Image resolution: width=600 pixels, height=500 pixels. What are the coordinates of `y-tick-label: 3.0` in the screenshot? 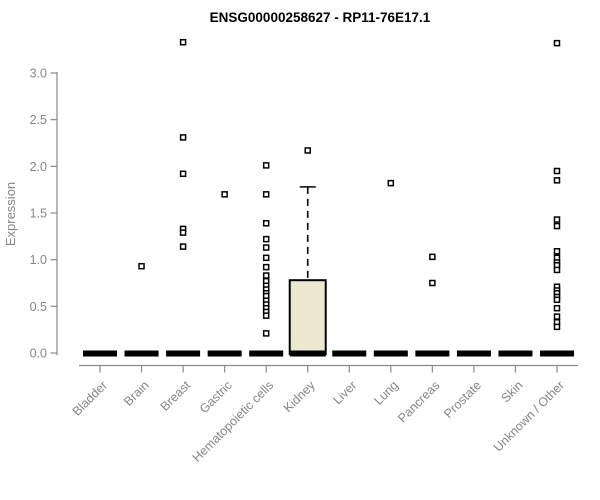 It's located at (38, 74).